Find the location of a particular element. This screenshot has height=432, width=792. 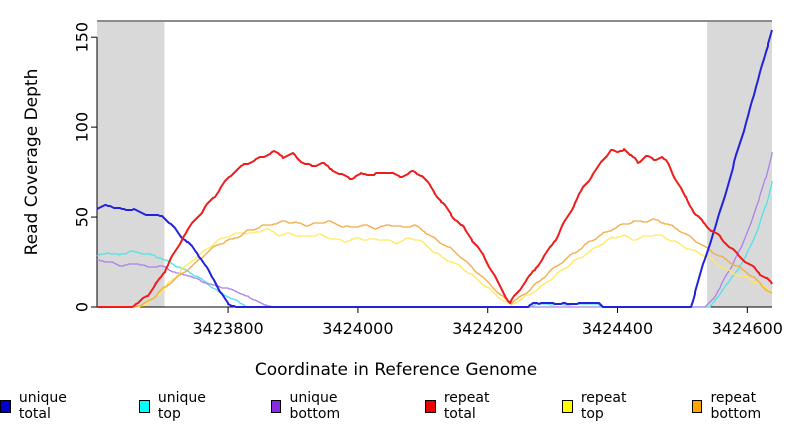

y-tick-label: 150 is located at coordinates (82, 37).